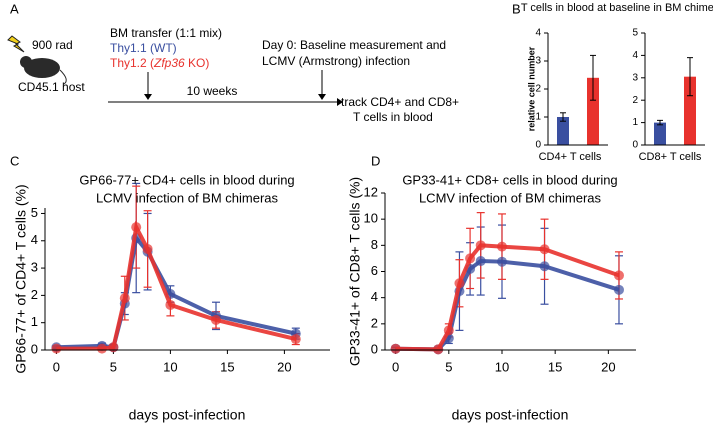 The width and height of the screenshot is (713, 443). What do you see at coordinates (516, 8) in the screenshot?
I see `panel-label: B` at bounding box center [516, 8].